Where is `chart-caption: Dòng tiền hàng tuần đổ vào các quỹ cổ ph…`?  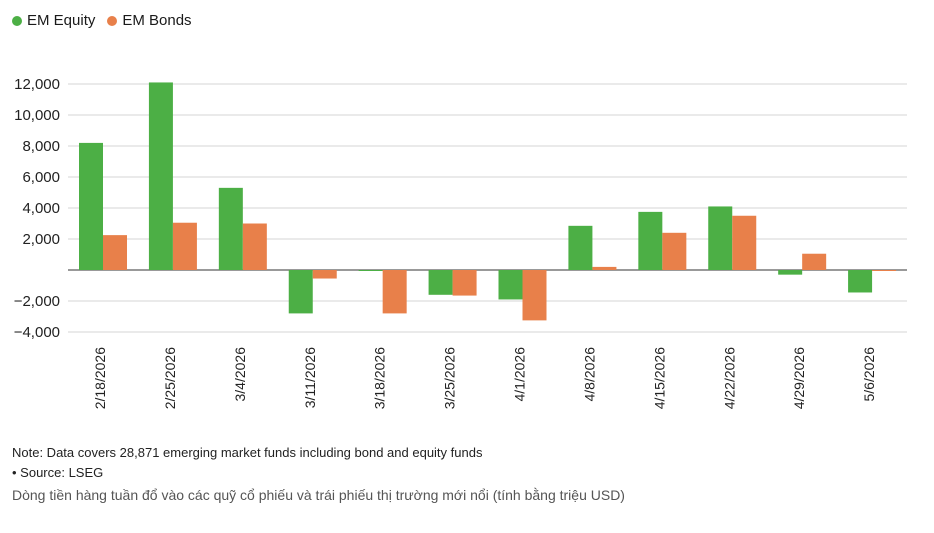
chart-caption: Dòng tiền hàng tuần đổ vào các quỹ cổ ph… is located at coordinates (318, 495).